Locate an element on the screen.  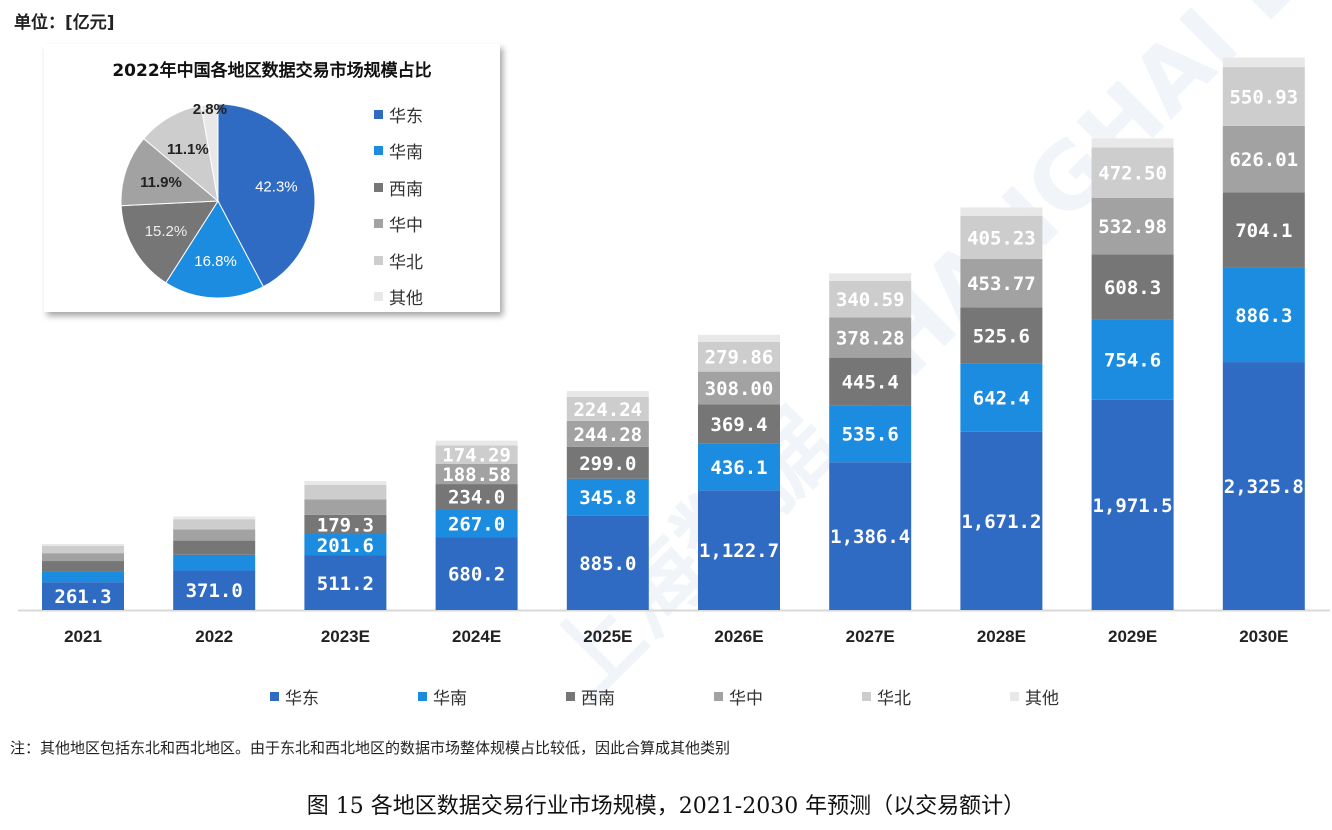
pie-legend-item: 华东 is located at coordinates (398, 114).